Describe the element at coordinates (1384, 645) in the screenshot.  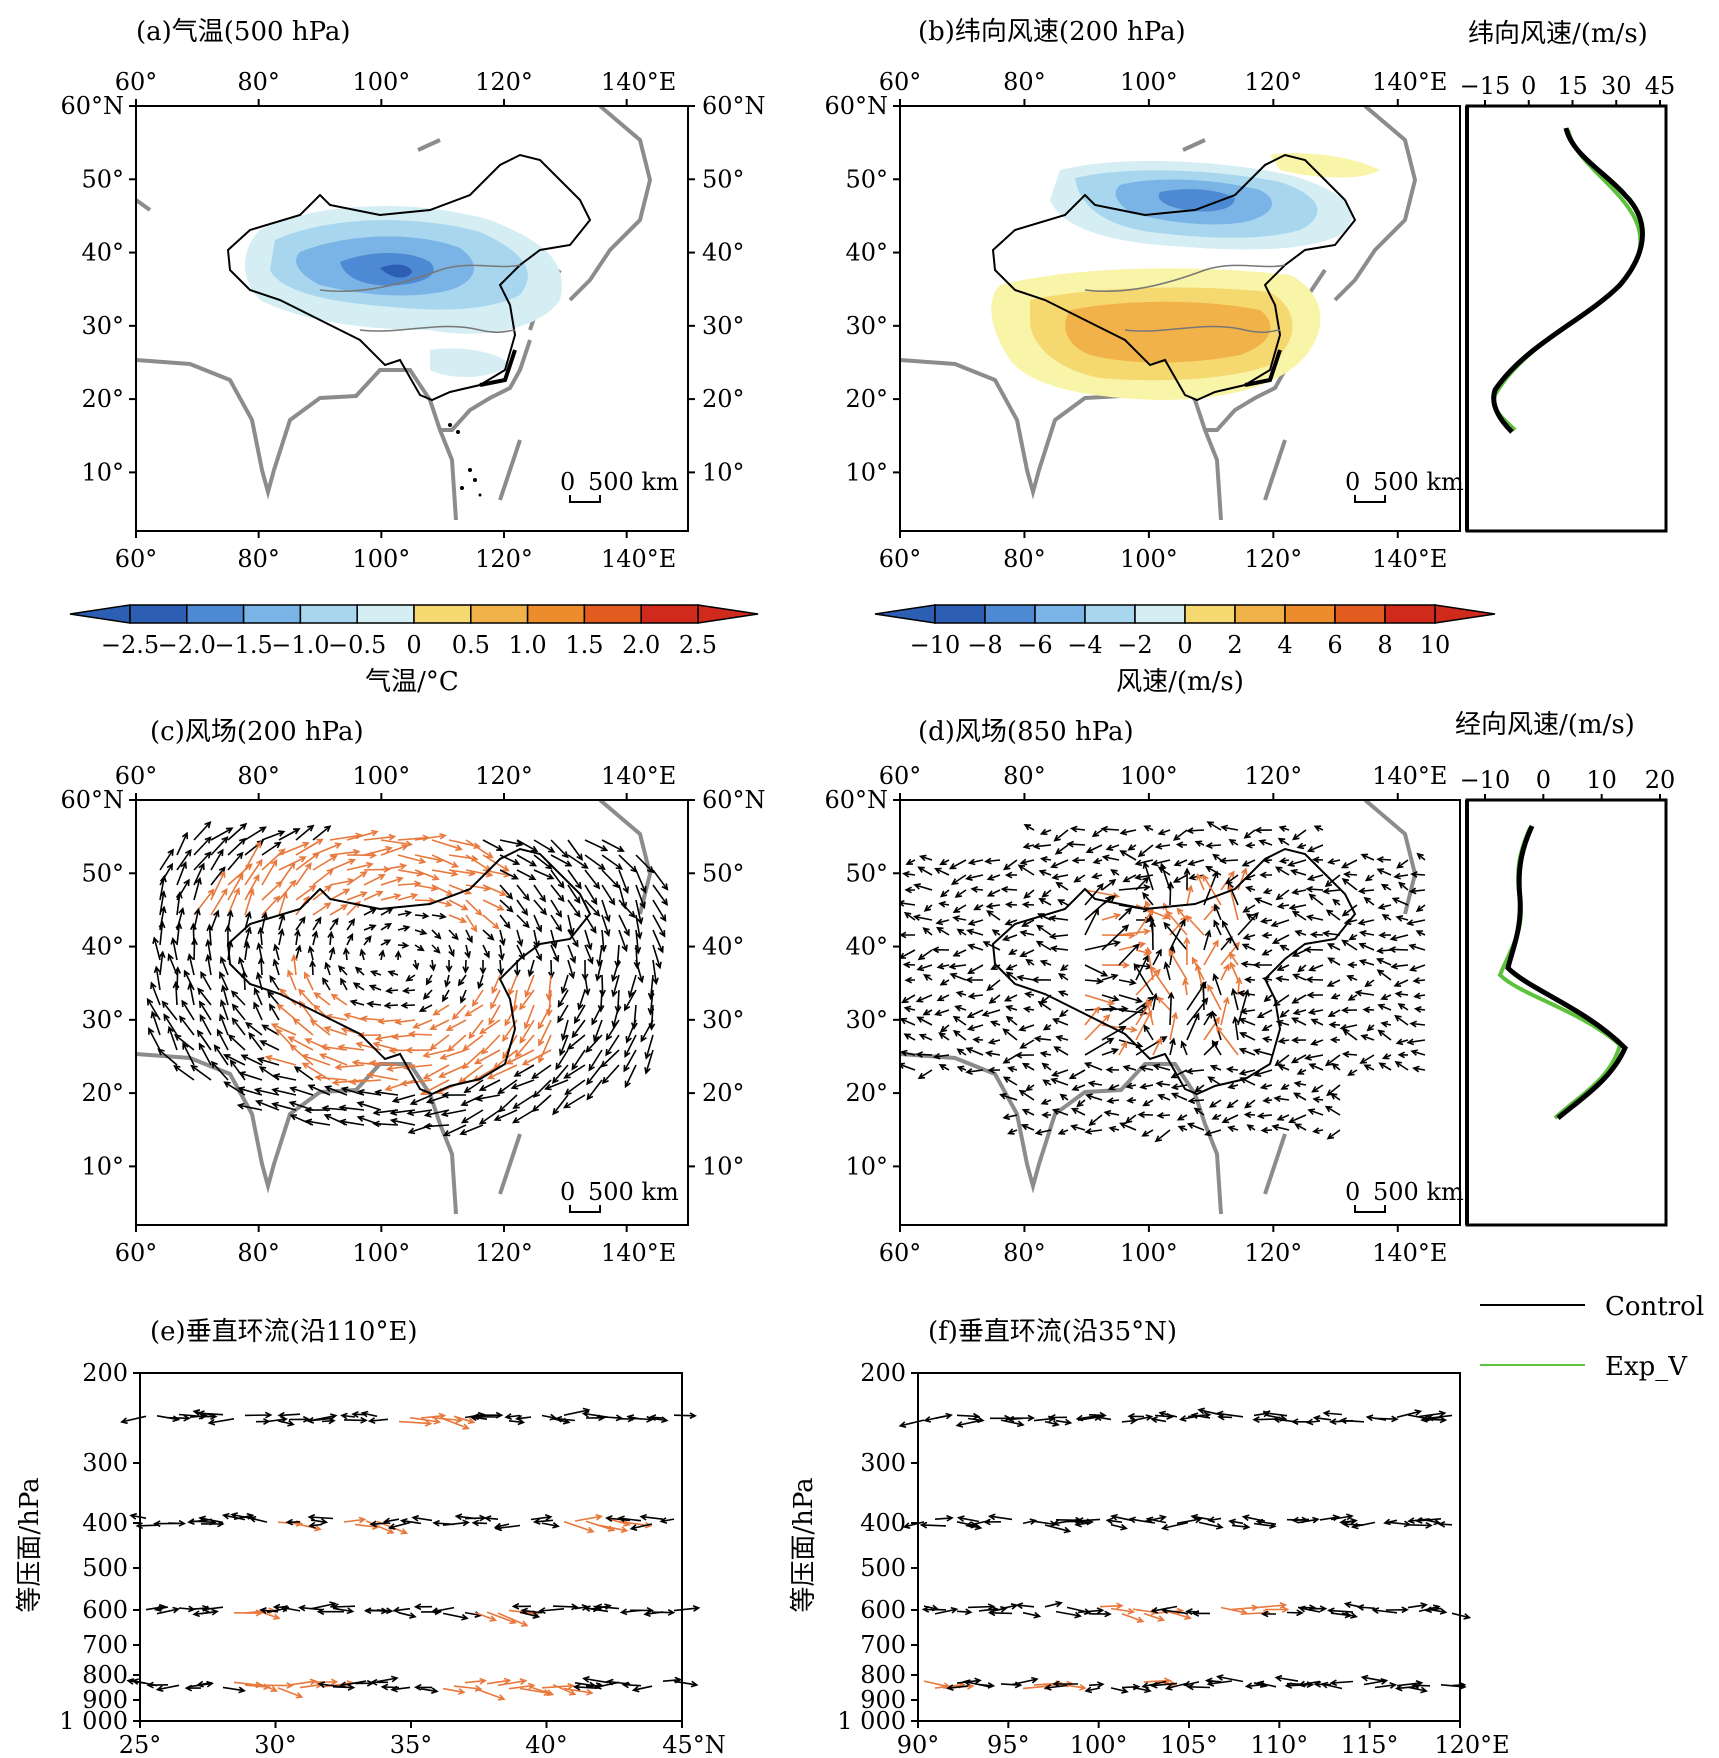
I see `colorbar-tick: 8` at that location.